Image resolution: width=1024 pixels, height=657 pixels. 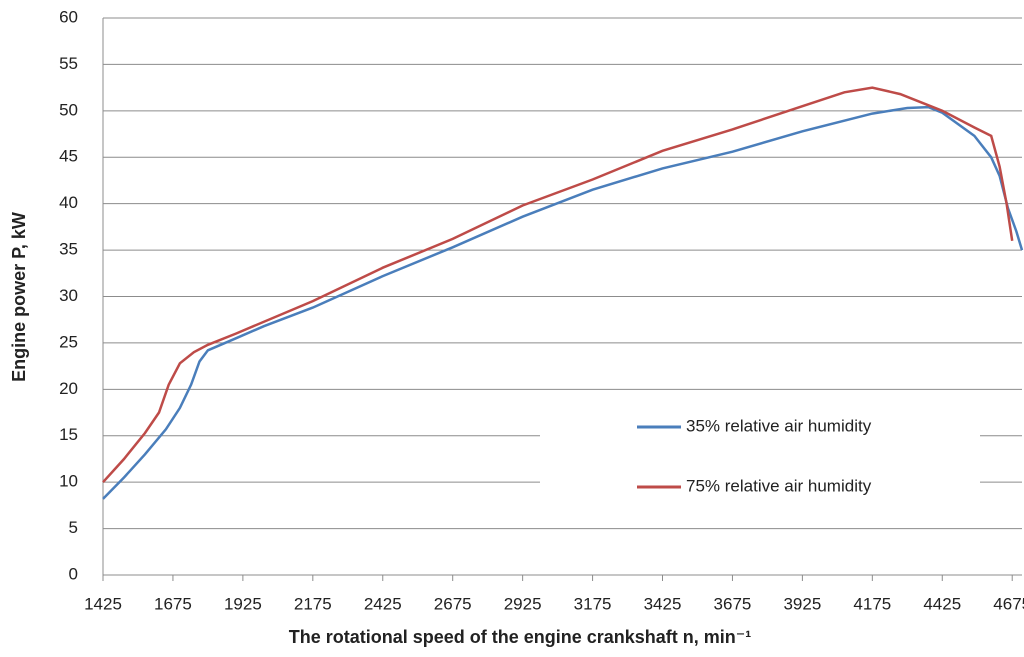 I want to click on y-tick-label: 55, so click(x=68, y=63).